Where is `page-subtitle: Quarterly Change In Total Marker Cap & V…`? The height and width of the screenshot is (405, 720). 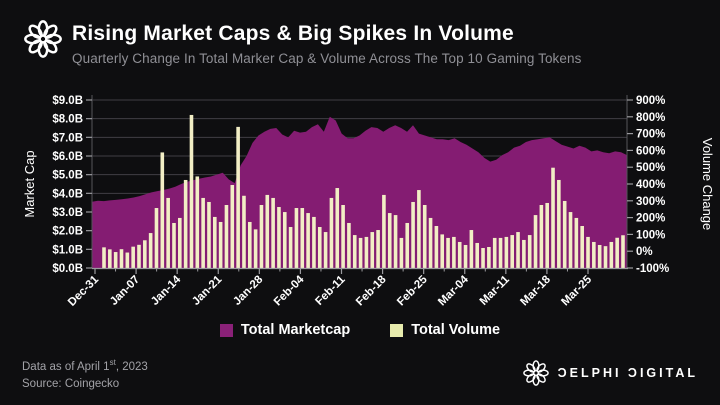 page-subtitle: Quarterly Change In Total Marker Cap & V… is located at coordinates (327, 58).